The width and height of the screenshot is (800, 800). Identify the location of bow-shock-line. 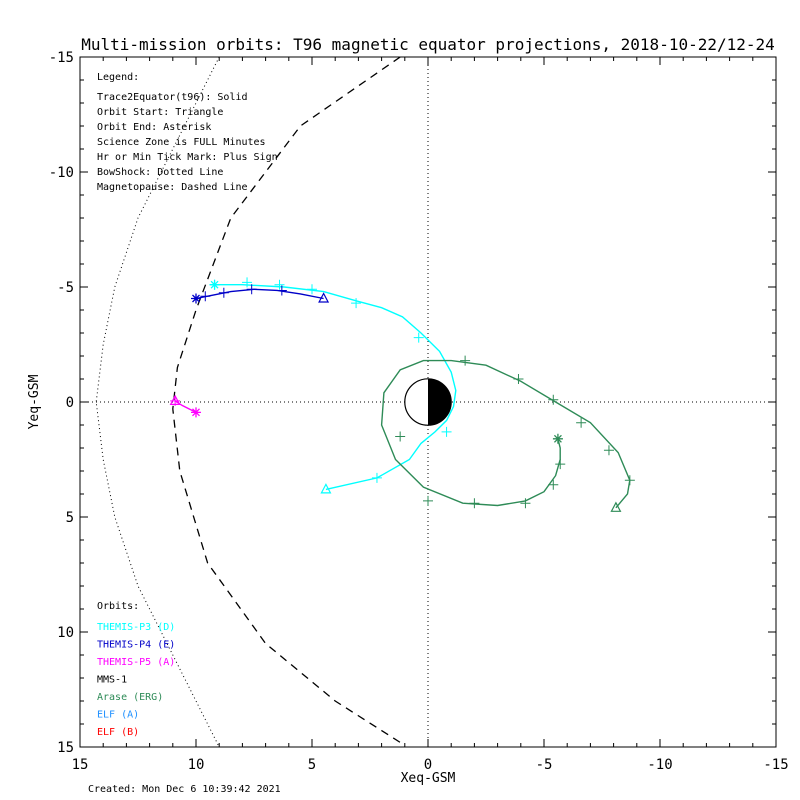
(157, 402).